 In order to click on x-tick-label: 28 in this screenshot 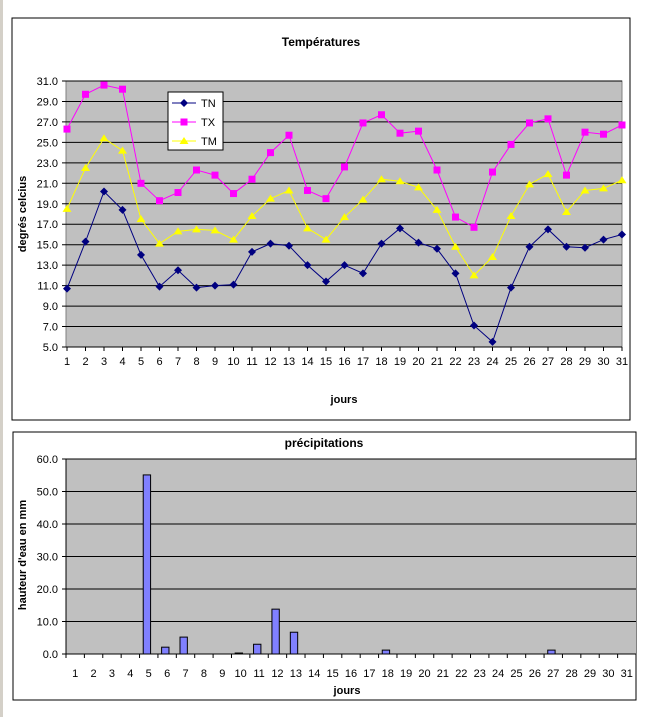, I will do `click(572, 674)`.